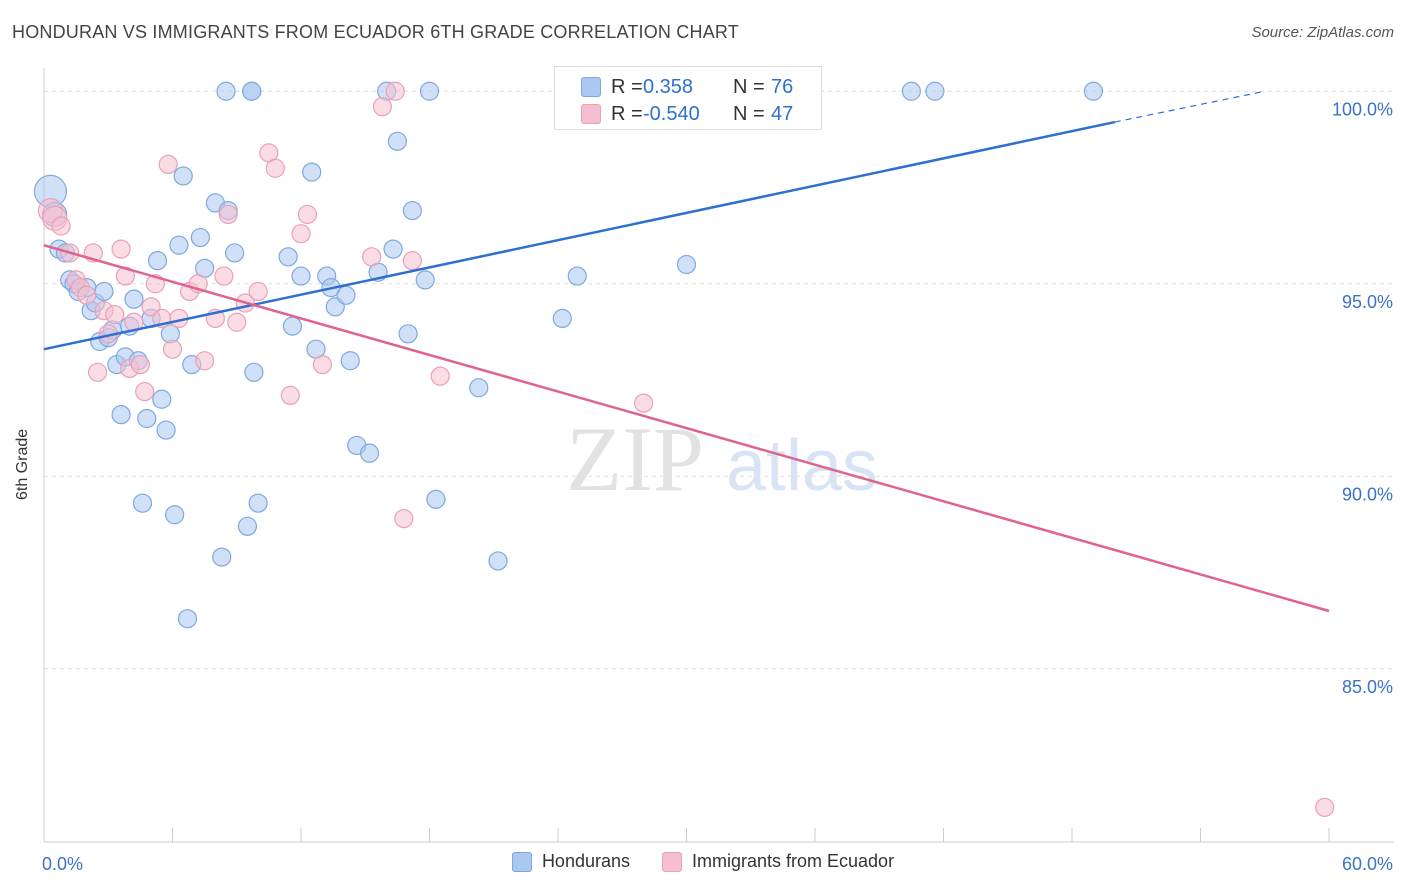 Image resolution: width=1406 pixels, height=892 pixels. I want to click on y-axis-label: 6th Grade, so click(22, 464).